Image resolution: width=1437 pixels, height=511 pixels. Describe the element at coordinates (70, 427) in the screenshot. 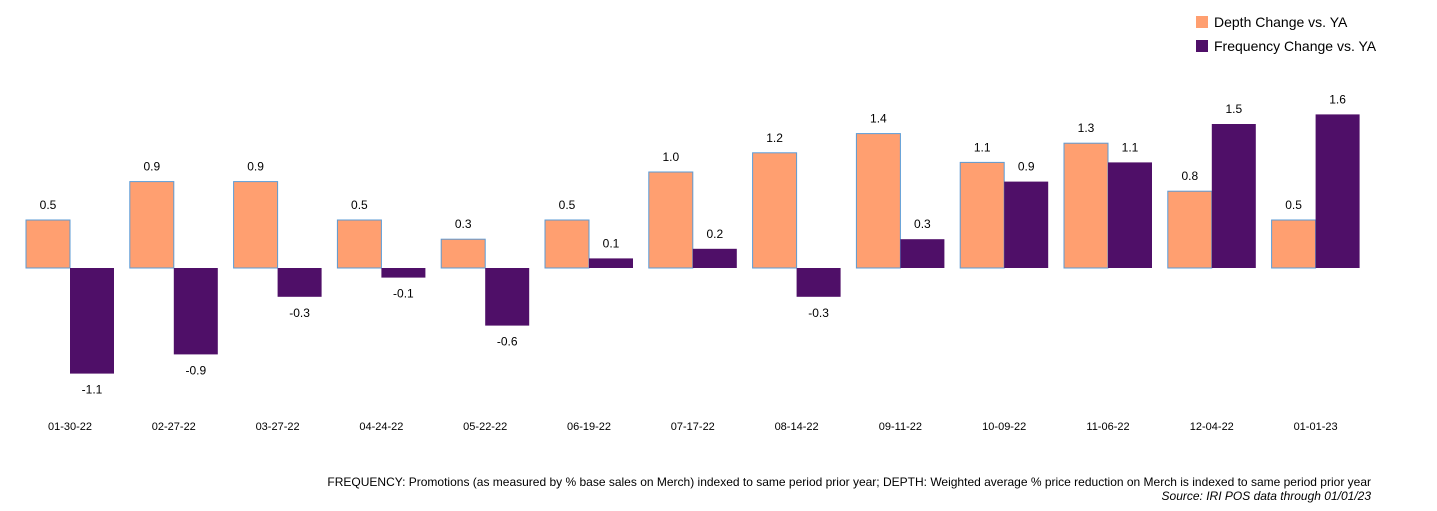

I see `category-label: 01-30-22` at that location.